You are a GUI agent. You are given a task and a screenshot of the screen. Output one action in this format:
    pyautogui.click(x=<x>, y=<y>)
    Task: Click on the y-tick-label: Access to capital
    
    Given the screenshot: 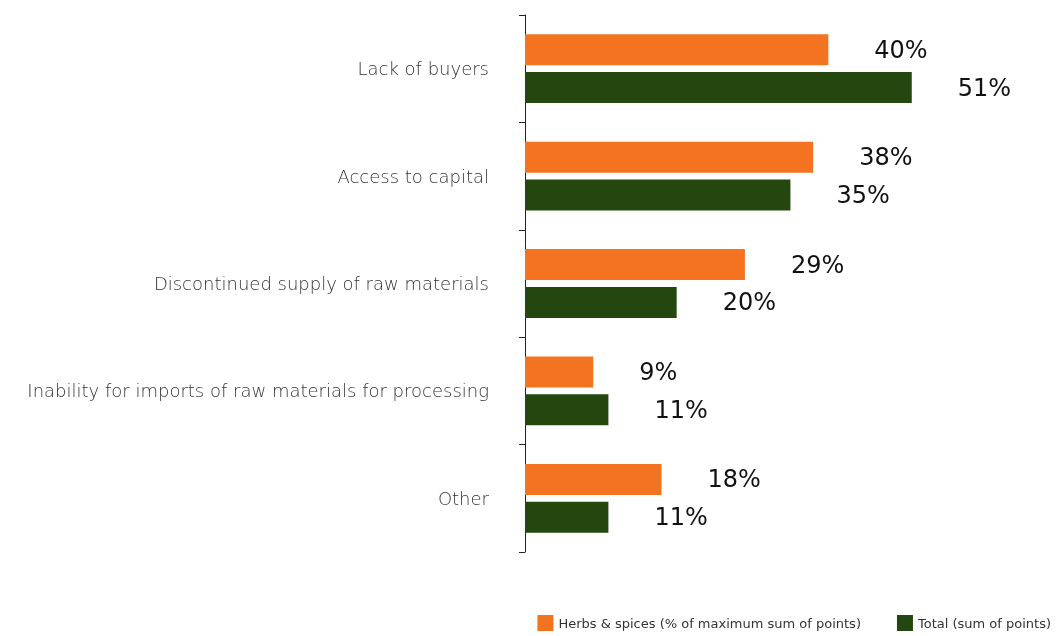 What is the action you would take?
    pyautogui.click(x=413, y=176)
    